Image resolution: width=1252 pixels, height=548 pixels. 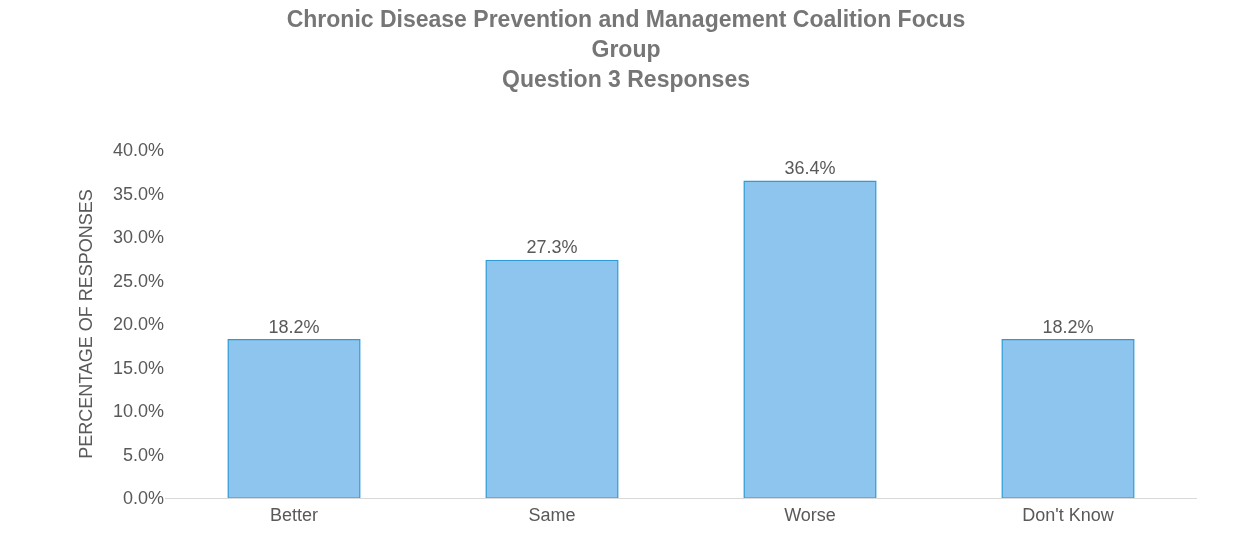 I want to click on y-tick-label: 20.0%, so click(x=138, y=324).